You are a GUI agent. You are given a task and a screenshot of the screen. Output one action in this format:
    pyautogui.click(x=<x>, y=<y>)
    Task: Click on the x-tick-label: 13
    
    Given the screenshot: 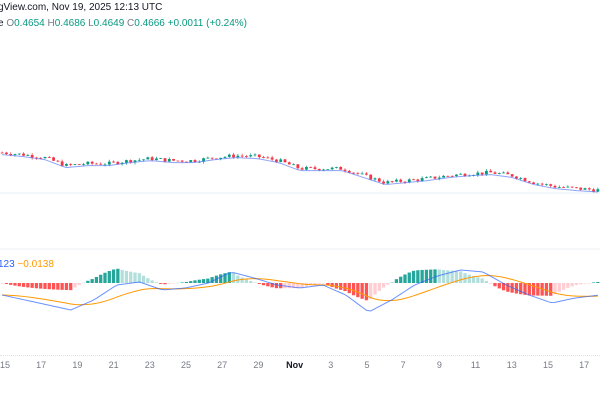 What is the action you would take?
    pyautogui.click(x=511, y=365)
    